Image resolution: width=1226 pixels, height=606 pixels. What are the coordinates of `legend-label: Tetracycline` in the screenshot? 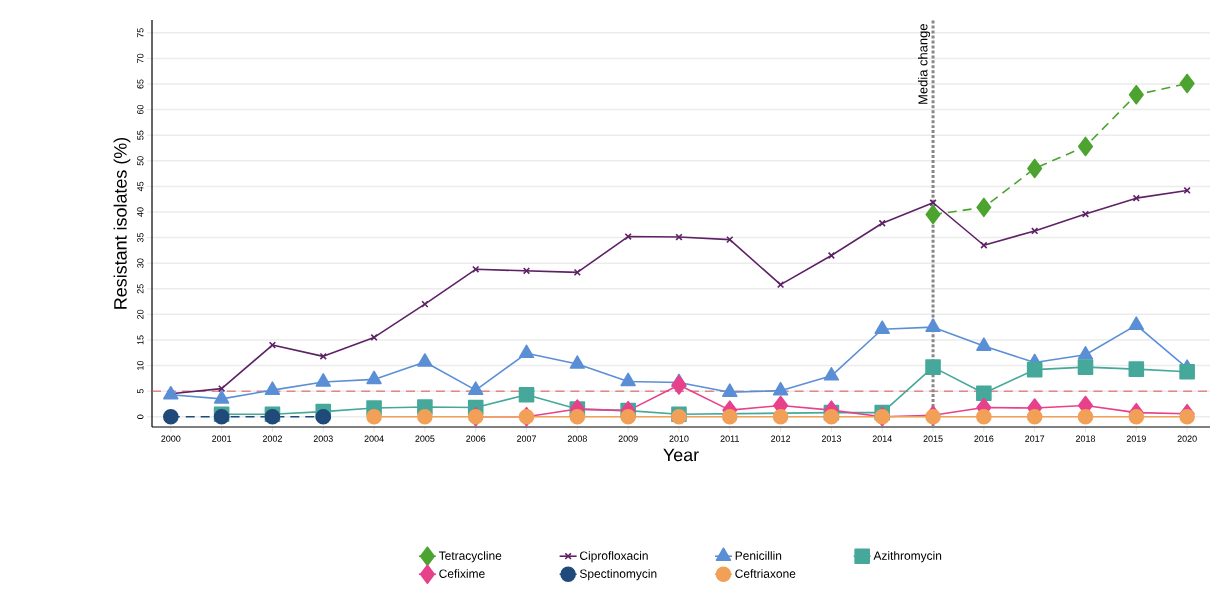 It's located at (470, 557).